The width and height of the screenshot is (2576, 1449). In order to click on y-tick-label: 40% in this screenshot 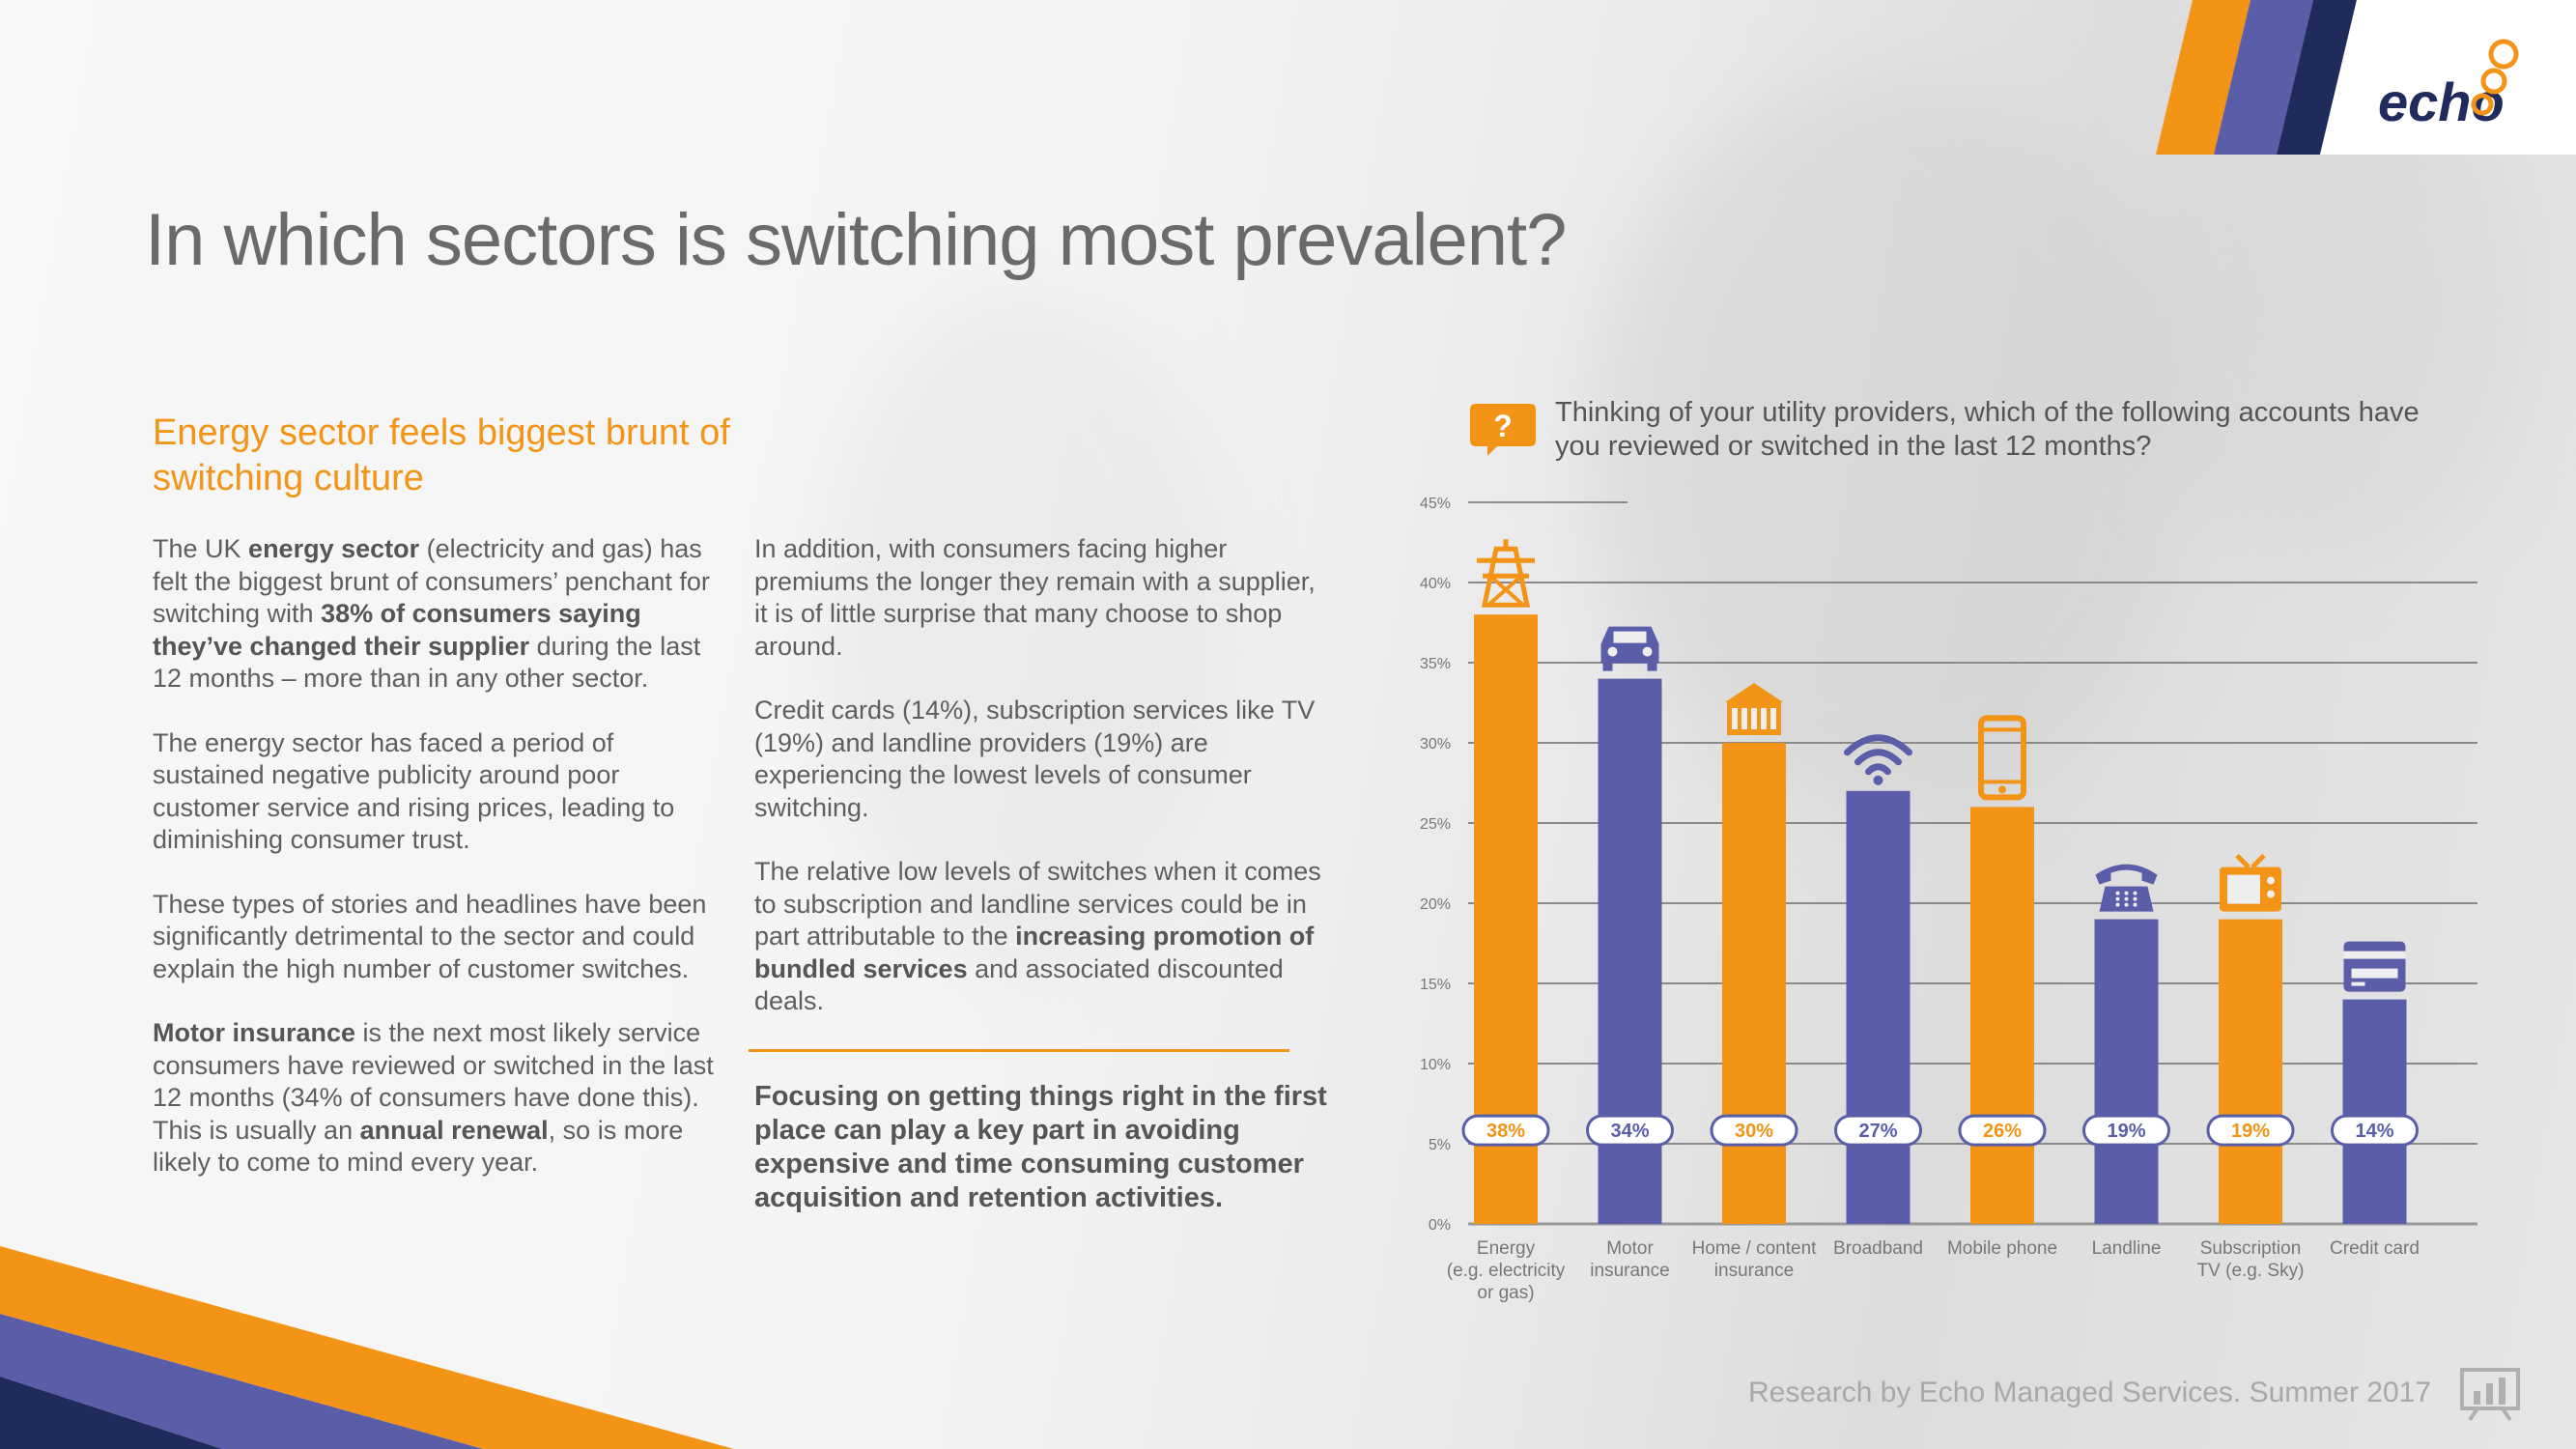, I will do `click(1435, 584)`.